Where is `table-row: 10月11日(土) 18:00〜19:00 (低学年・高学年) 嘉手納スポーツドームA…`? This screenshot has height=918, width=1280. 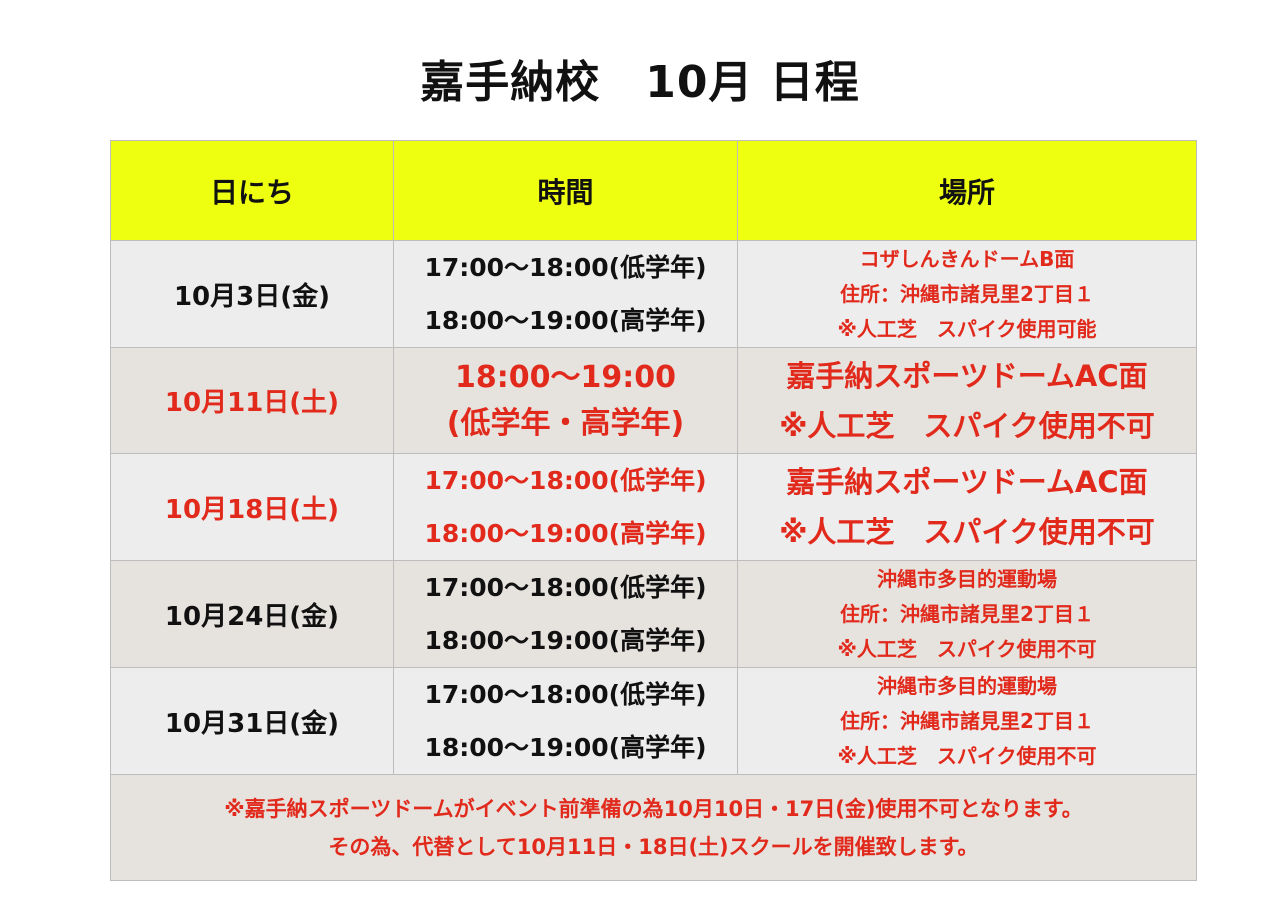
table-row: 10月11日(土) 18:00〜19:00 (低学年・高学年) 嘉手納スポーツドームA… is located at coordinates (653, 400).